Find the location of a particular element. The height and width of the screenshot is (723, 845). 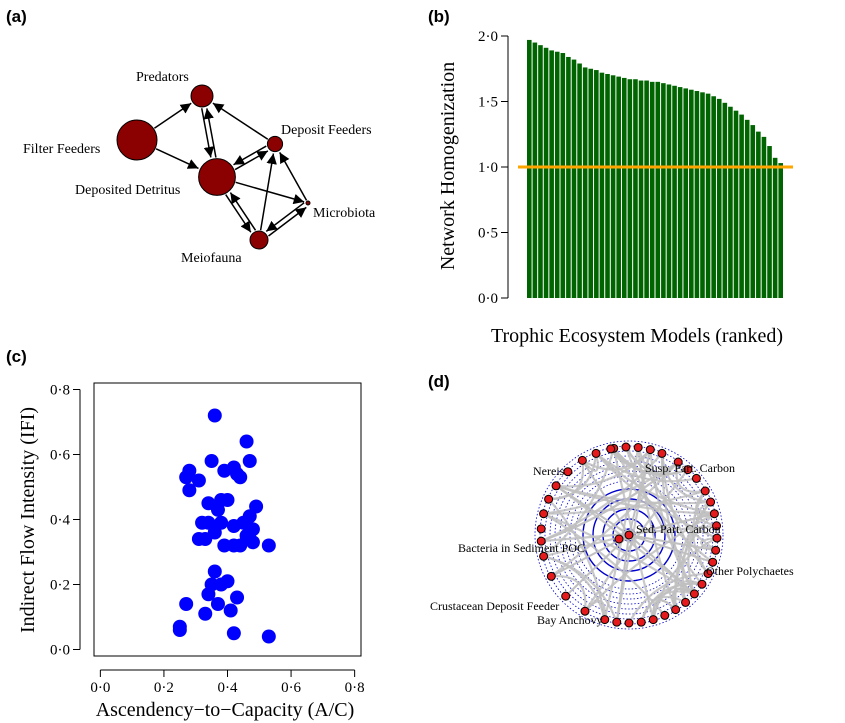

node-label-deposit-feeders: Deposit Feeders is located at coordinates (326, 130).